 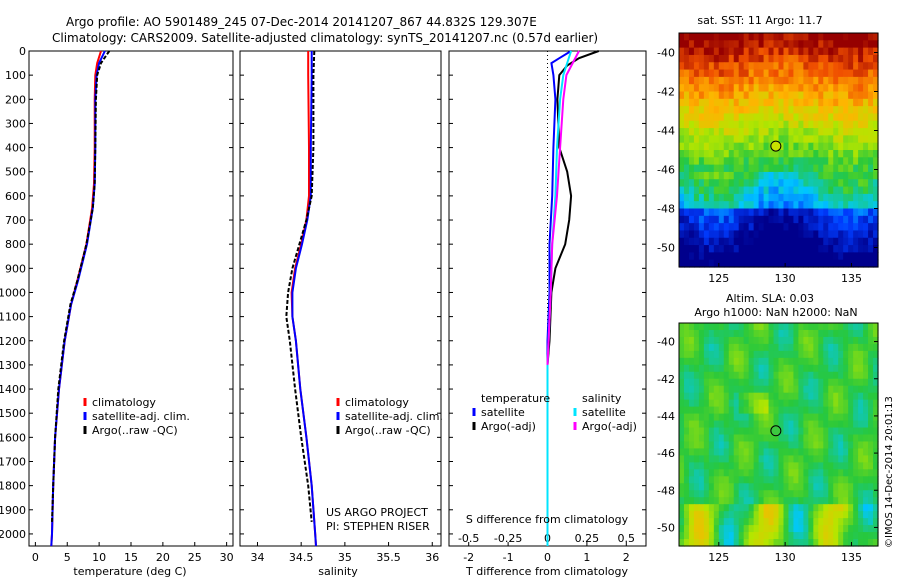 What do you see at coordinates (388, 557) in the screenshot?
I see `x-tick-label: 35.5` at bounding box center [388, 557].